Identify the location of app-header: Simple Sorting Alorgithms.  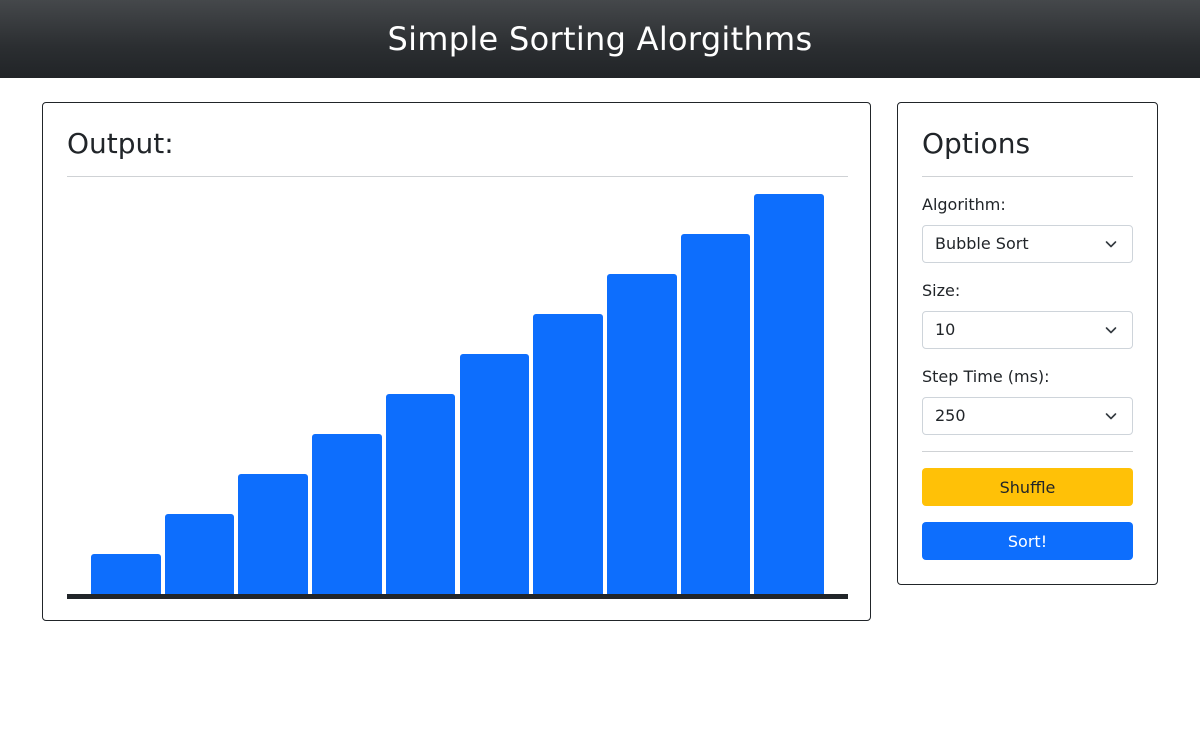
(600, 39).